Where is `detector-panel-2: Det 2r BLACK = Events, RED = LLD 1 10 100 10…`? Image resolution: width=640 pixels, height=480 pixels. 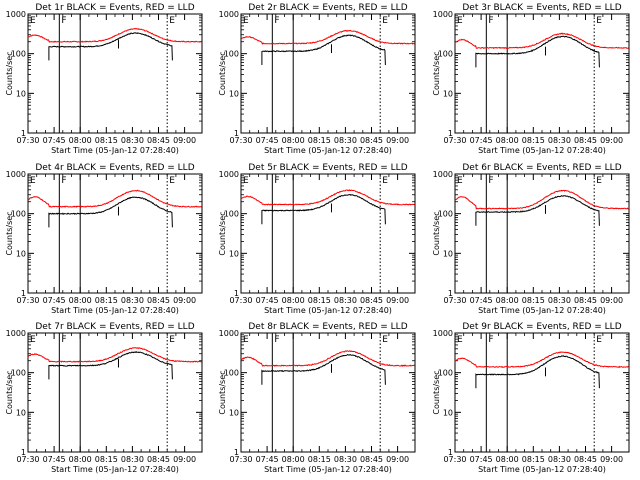
detector-panel-2: Det 2r BLACK = Events, RED = LLD 1 10 100 10… is located at coordinates (317, 79).